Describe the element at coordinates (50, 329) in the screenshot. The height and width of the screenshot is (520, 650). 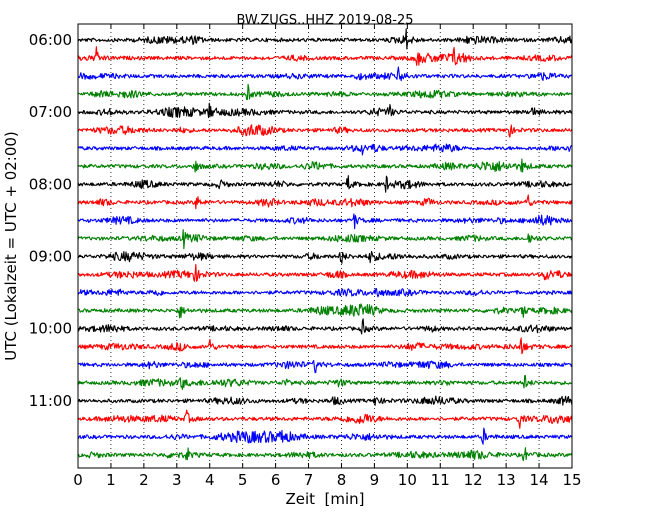
I see `y-tick-label: 10:00` at that location.